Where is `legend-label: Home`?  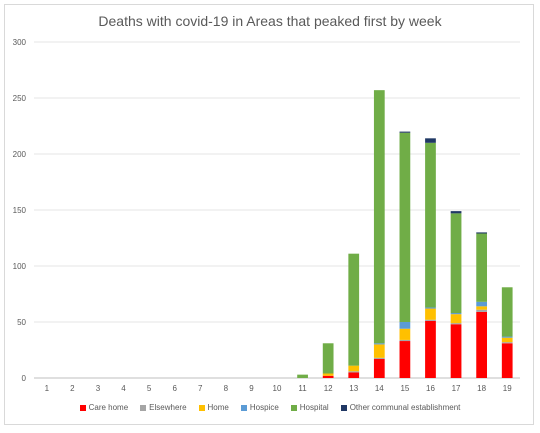
legend-label: Home is located at coordinates (218, 407).